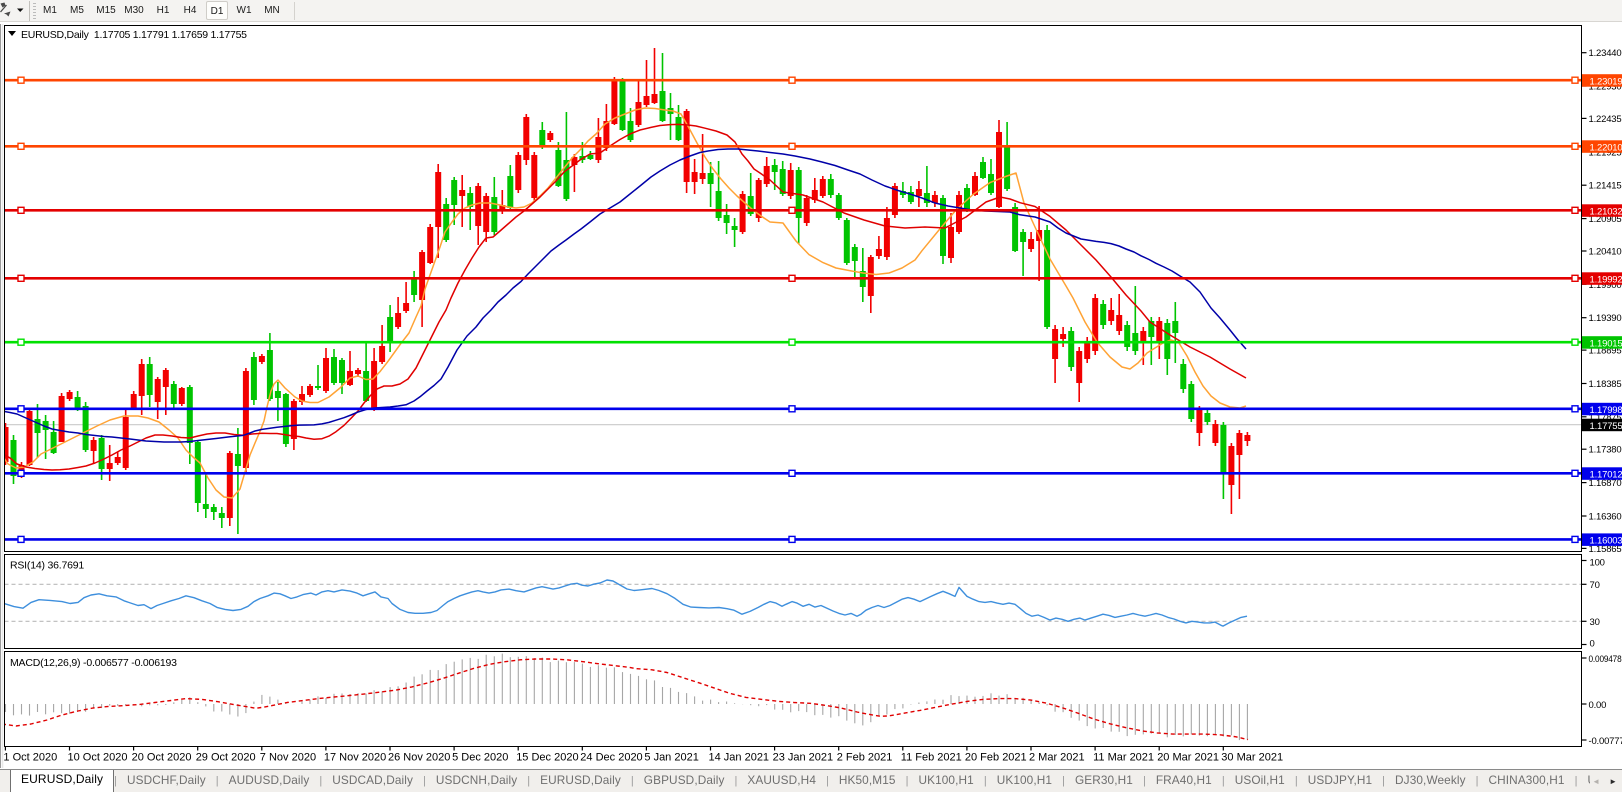 Image resolution: width=1622 pixels, height=792 pixels. Describe the element at coordinates (93, 663) in the screenshot. I see `svg-text:MACD(12,26,9) -0.006577 -0.006: MACD(12,26,9) -0.006577 -0.006193` at that location.